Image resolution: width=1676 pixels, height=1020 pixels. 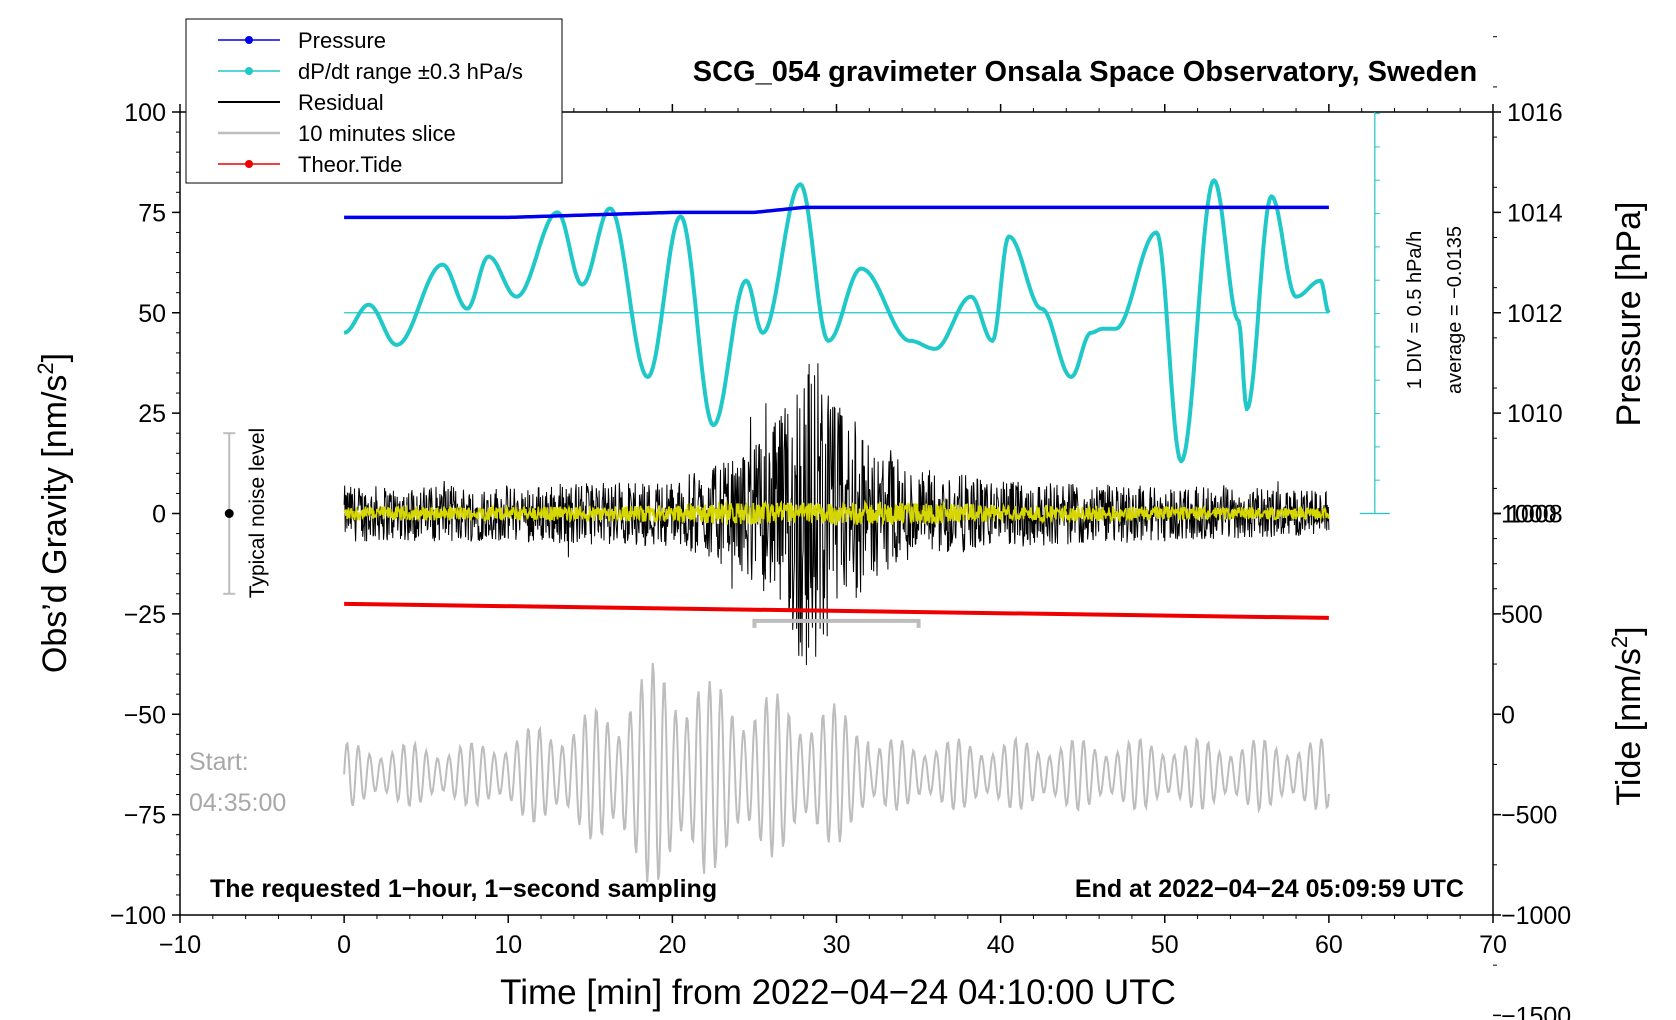 What do you see at coordinates (249, 71) in the screenshot?
I see `legend-marker-dpdt` at bounding box center [249, 71].